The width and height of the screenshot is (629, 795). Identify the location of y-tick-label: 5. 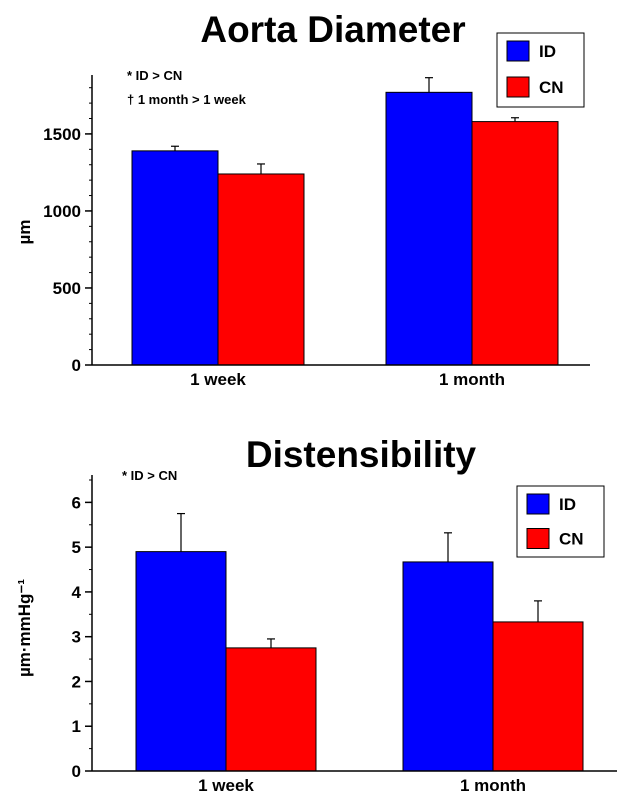
(76, 547).